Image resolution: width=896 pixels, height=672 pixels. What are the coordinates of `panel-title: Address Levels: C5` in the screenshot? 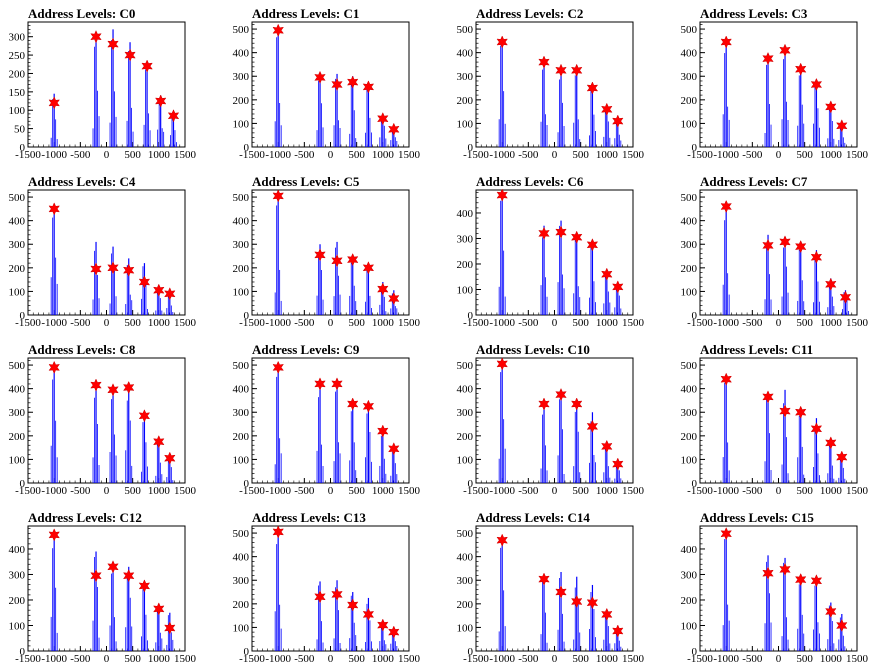 It's located at (306, 181).